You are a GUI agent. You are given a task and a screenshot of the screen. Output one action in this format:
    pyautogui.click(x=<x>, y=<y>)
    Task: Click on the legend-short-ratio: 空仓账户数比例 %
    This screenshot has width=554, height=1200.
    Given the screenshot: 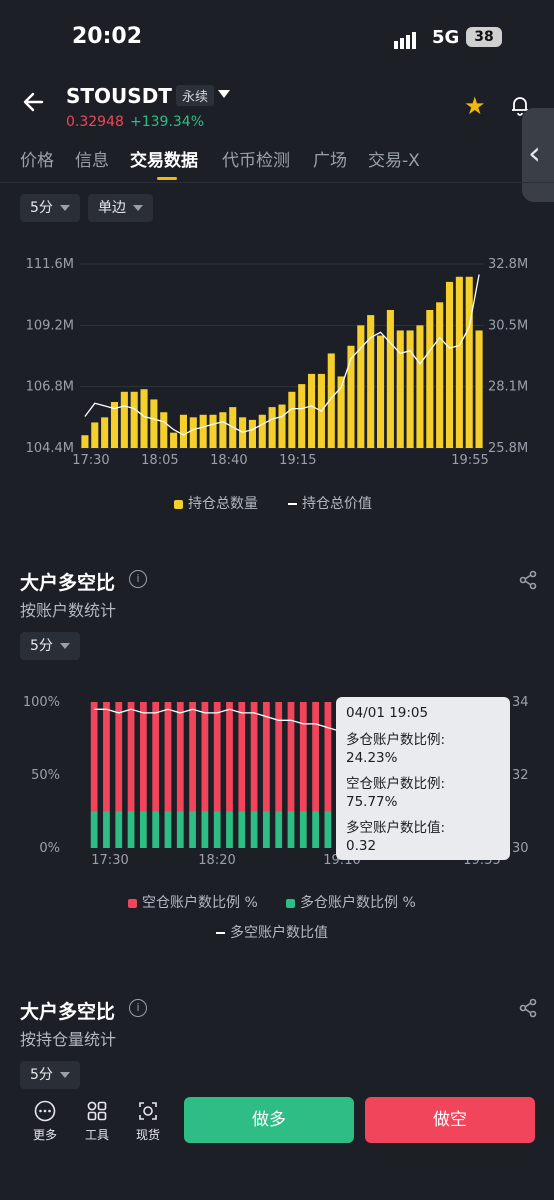 What is the action you would take?
    pyautogui.click(x=193, y=902)
    